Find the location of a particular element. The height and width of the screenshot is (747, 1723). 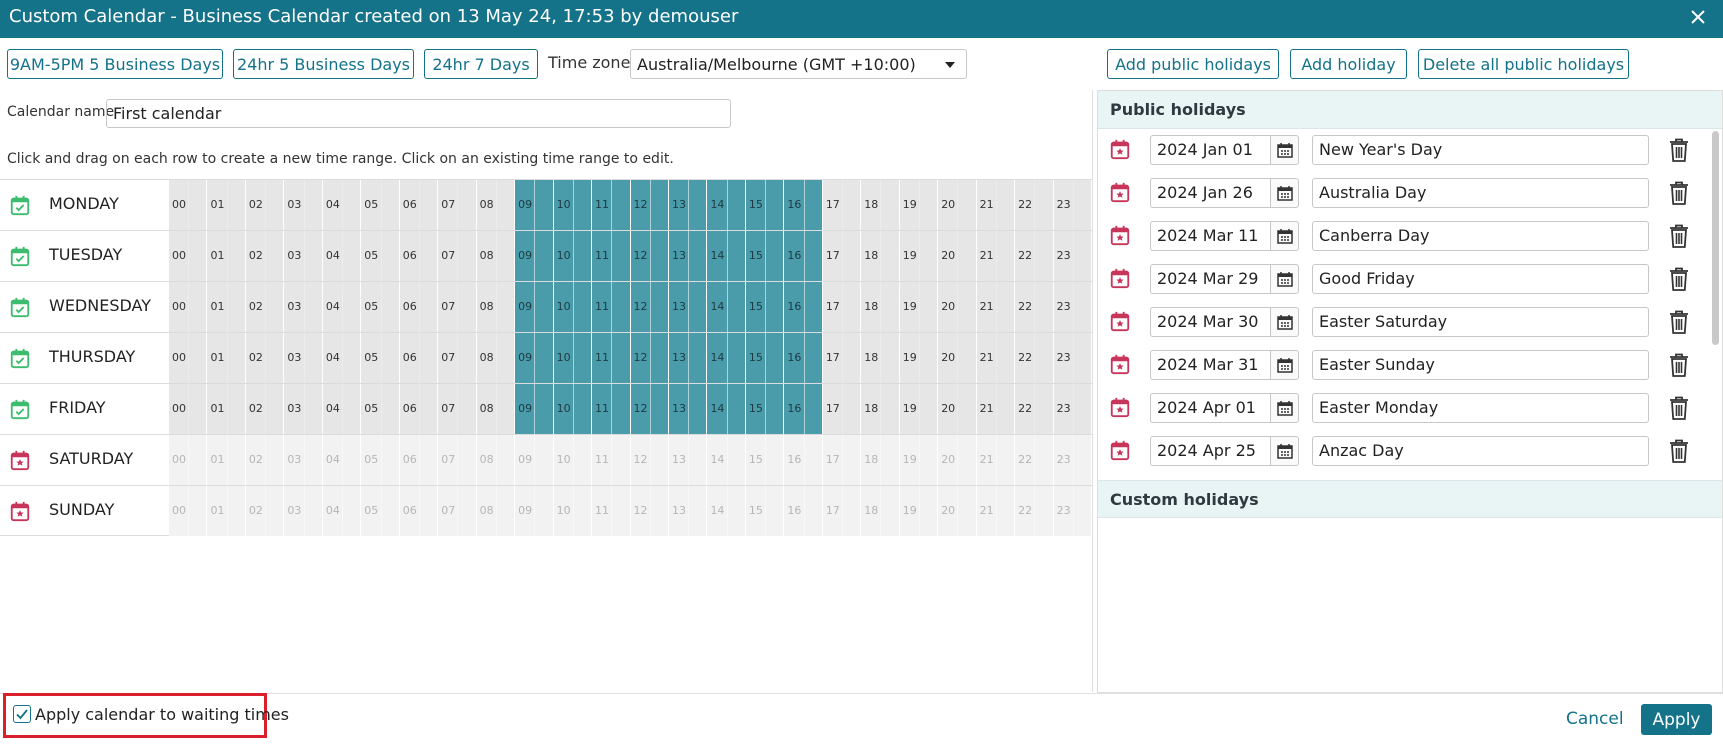

holiday-name-input: Easter Monday is located at coordinates (1480, 408).